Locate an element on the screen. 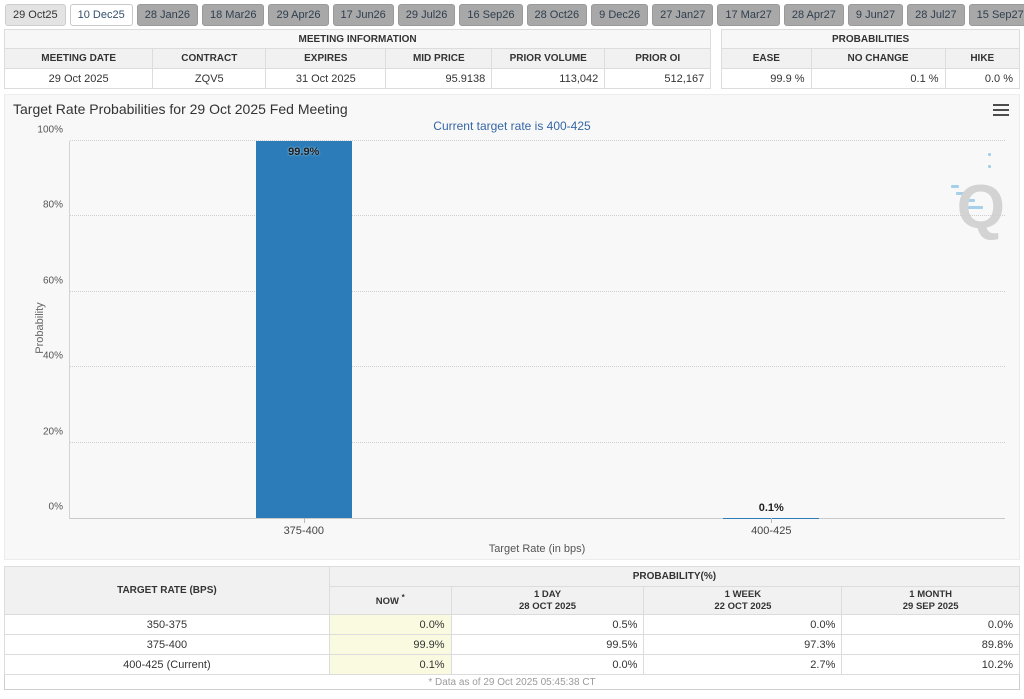 This screenshot has width=1024, height=699. chart-export-menu-icon is located at coordinates (1001, 110).